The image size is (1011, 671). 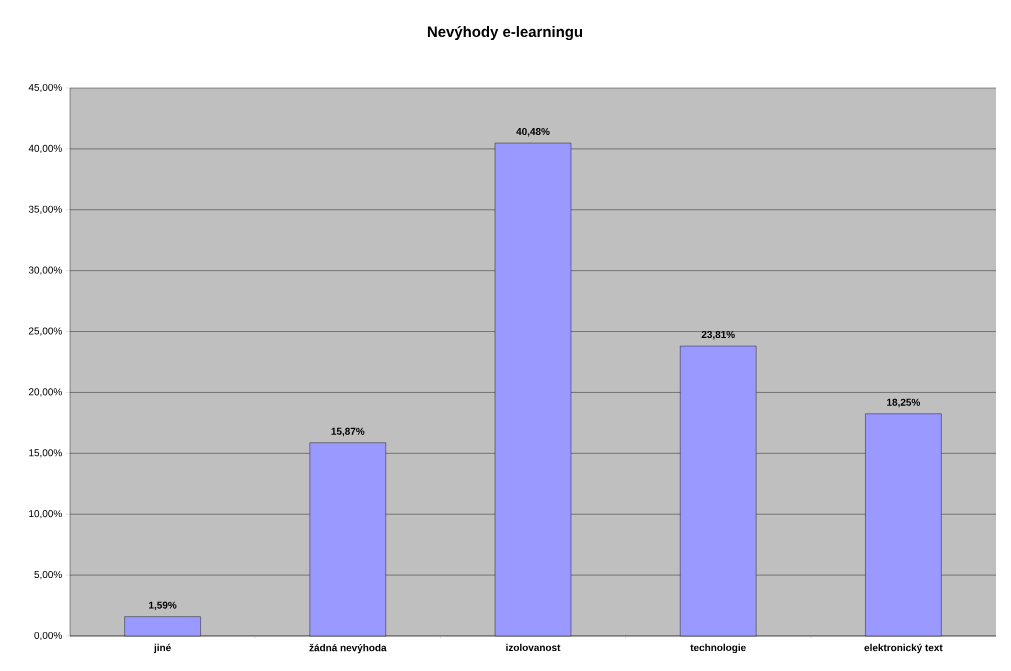 What do you see at coordinates (45, 209) in the screenshot?
I see `y-tick-label: 35,00%` at bounding box center [45, 209].